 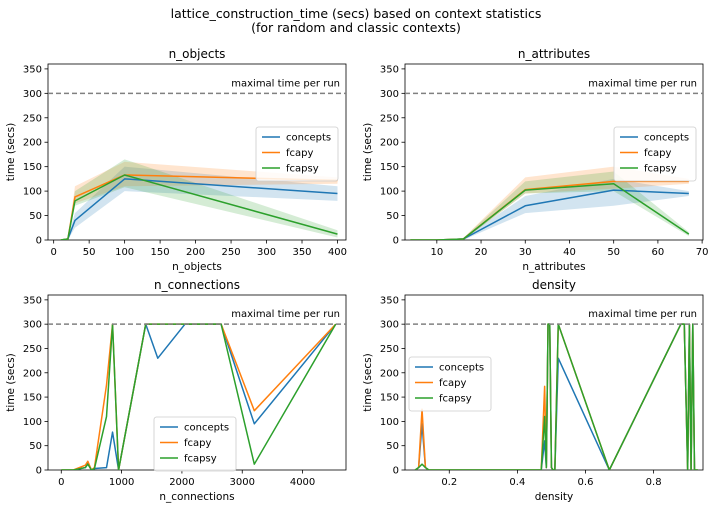 What do you see at coordinates (197, 285) in the screenshot?
I see `panel-title: n_connections` at bounding box center [197, 285].